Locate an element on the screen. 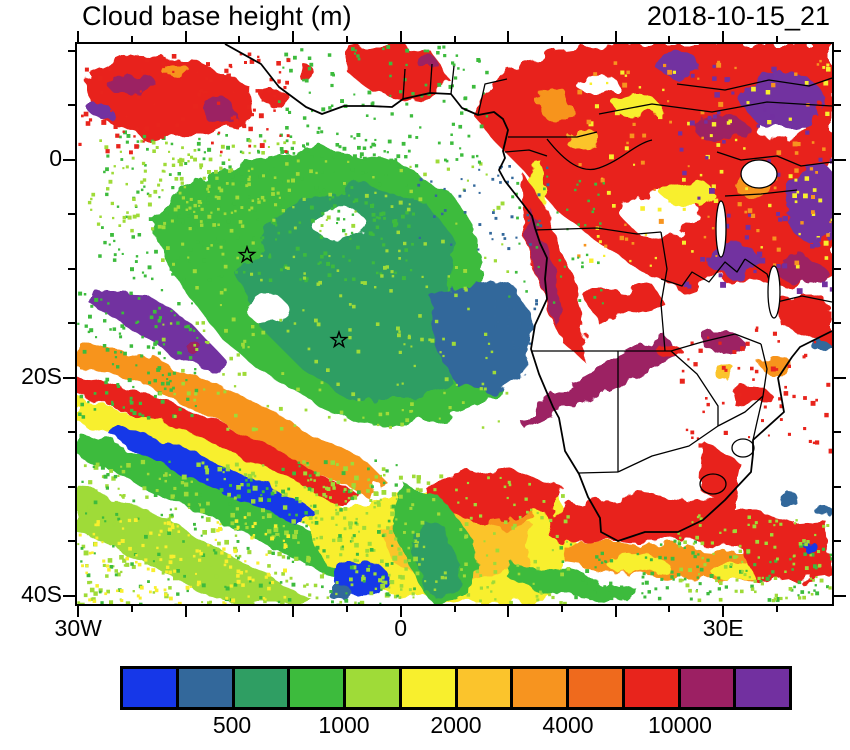  x-axis-label: 30W is located at coordinates (78, 628).